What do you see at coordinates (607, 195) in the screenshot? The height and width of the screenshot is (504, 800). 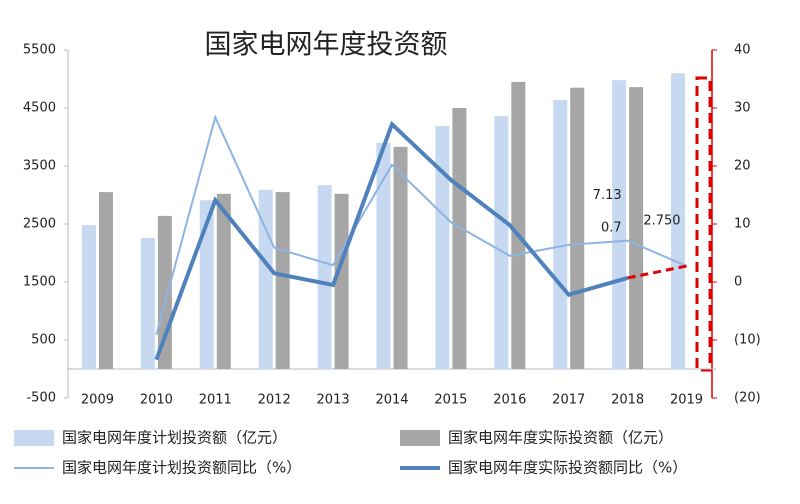 I see `value-label: 7.13` at bounding box center [607, 195].